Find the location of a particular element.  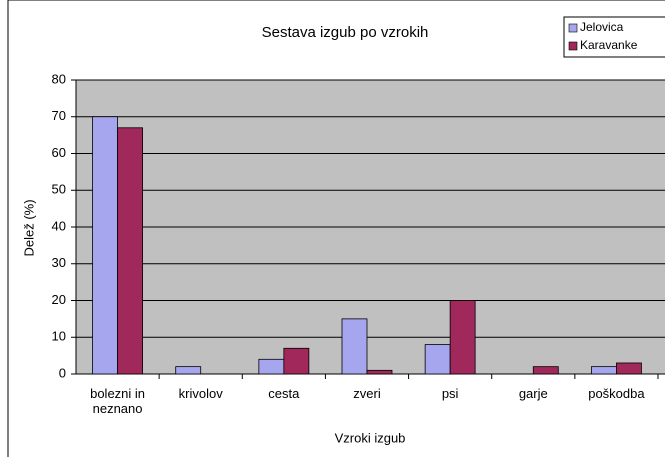

y-tick-label: 70 is located at coordinates (59, 115).